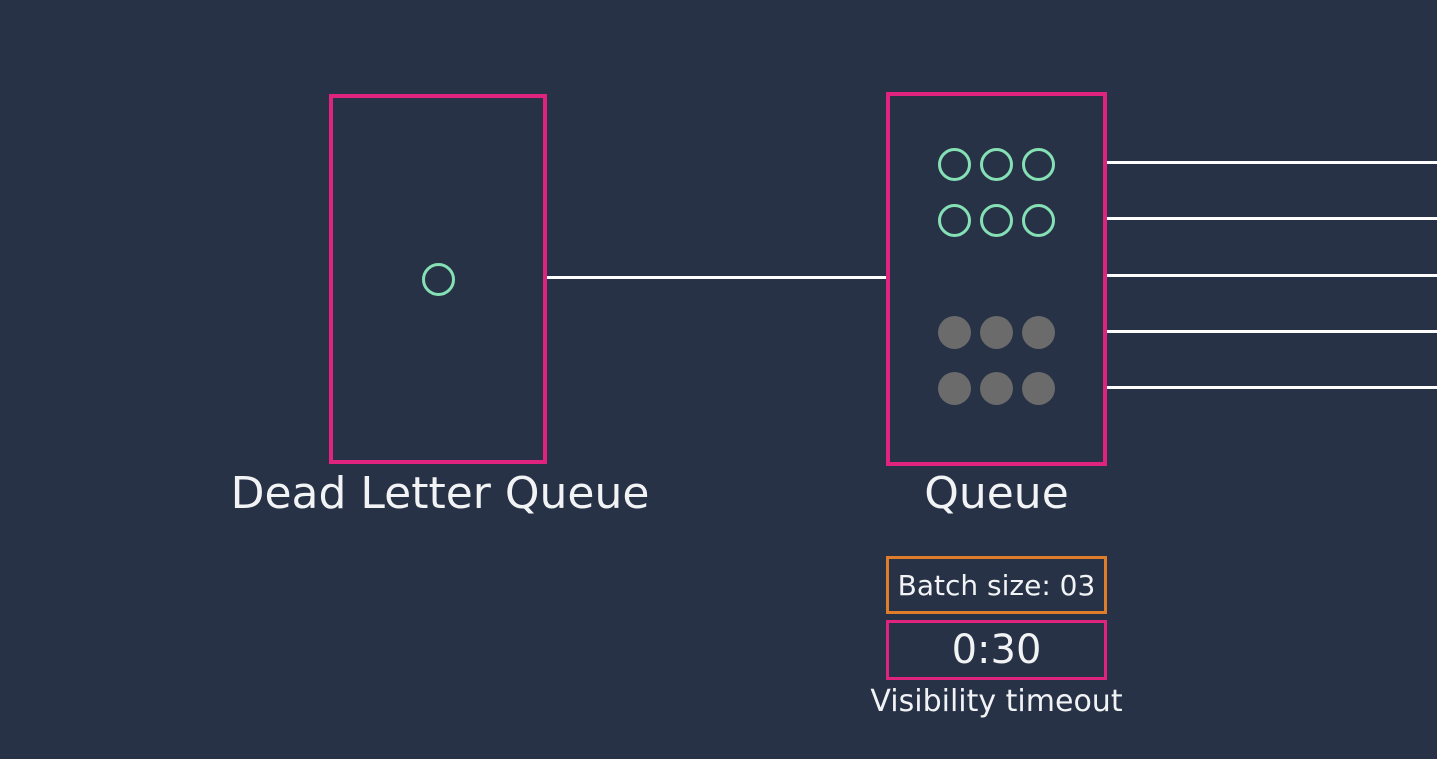 The image size is (1437, 759). What do you see at coordinates (716, 277) in the screenshot?
I see `dlq-connector-line` at bounding box center [716, 277].